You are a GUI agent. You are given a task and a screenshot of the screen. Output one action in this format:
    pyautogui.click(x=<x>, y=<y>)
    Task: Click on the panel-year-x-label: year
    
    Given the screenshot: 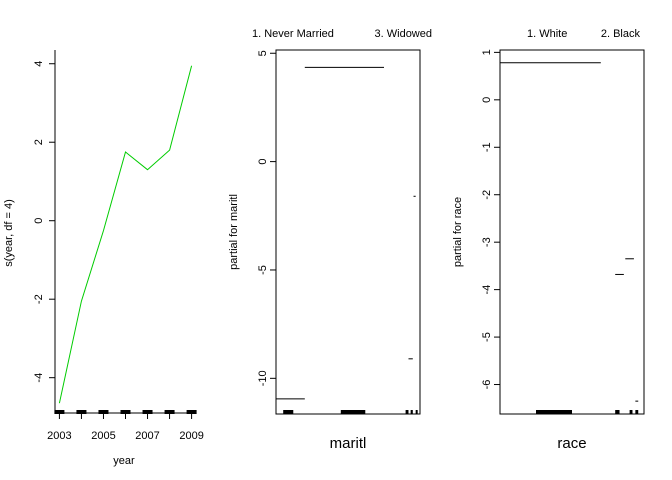 What is the action you would take?
    pyautogui.click(x=124, y=461)
    